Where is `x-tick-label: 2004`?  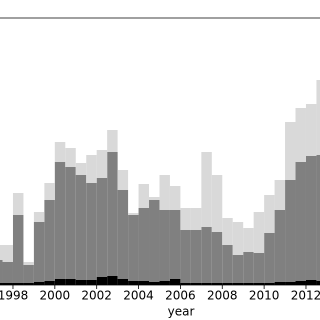
x-tick-label: 2004 is located at coordinates (138, 296).